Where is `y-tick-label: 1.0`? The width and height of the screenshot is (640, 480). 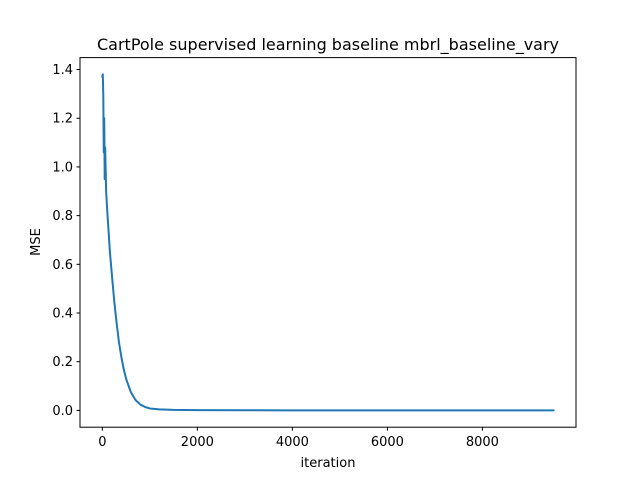
y-tick-label: 1.0 is located at coordinates (62, 167).